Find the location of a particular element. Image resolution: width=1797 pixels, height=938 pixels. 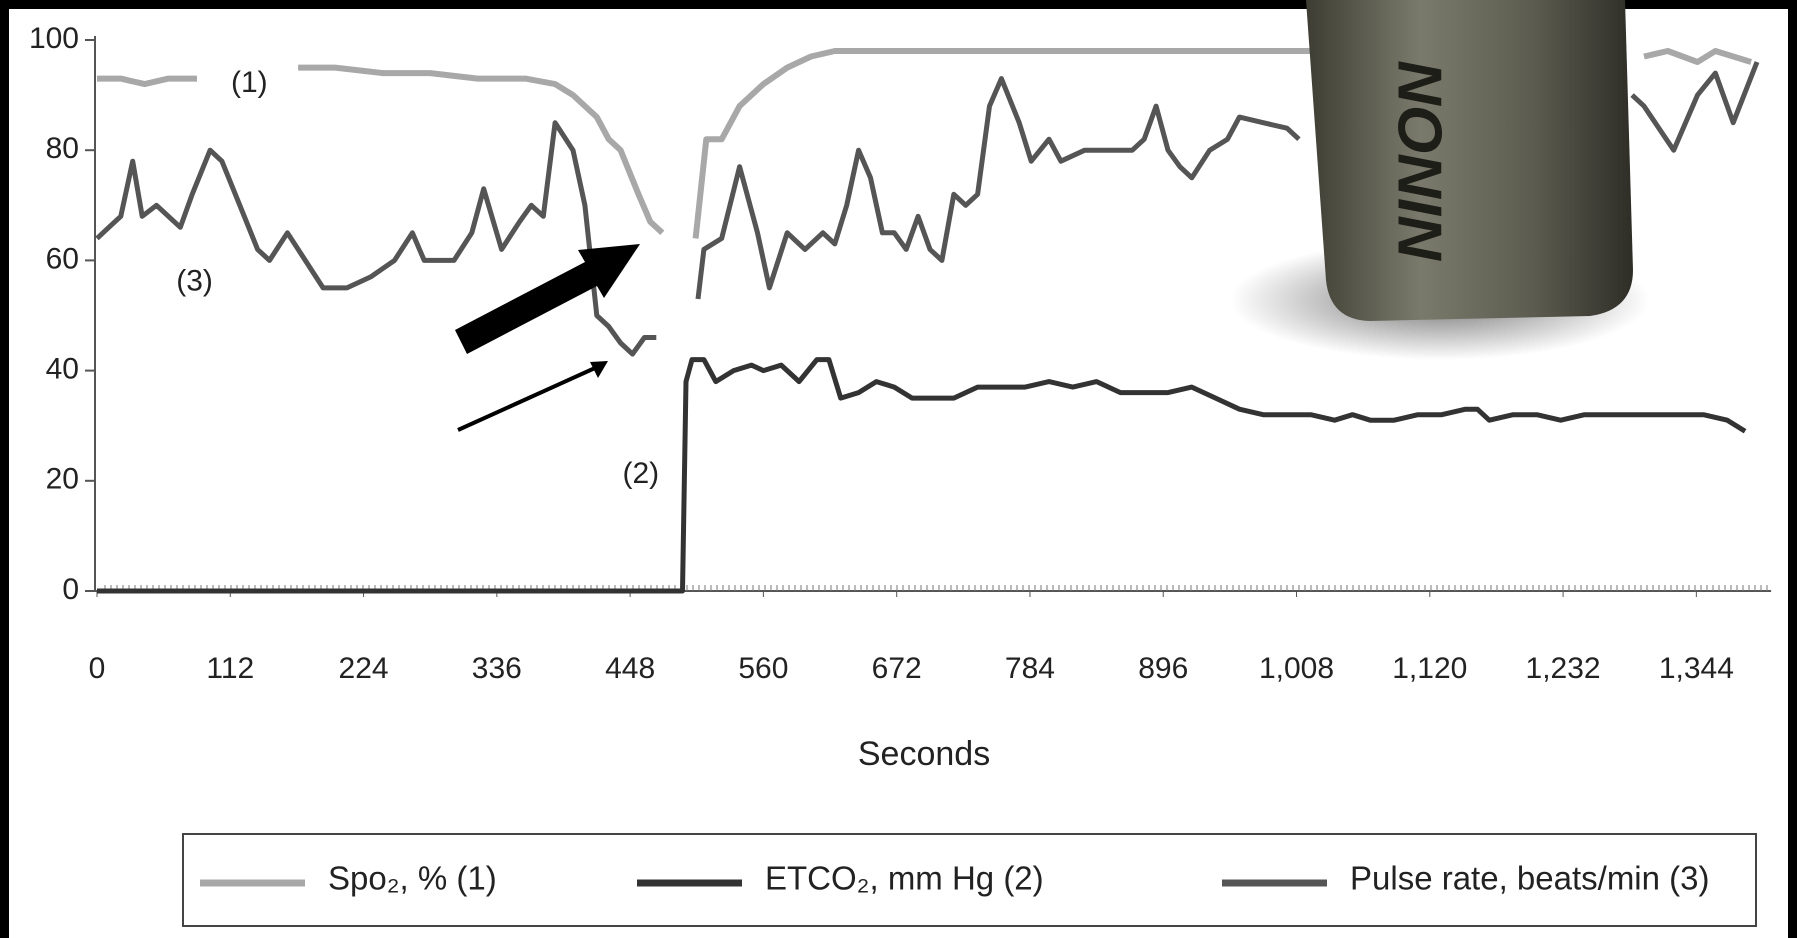

x-axis-label: Seconds is located at coordinates (924, 754).